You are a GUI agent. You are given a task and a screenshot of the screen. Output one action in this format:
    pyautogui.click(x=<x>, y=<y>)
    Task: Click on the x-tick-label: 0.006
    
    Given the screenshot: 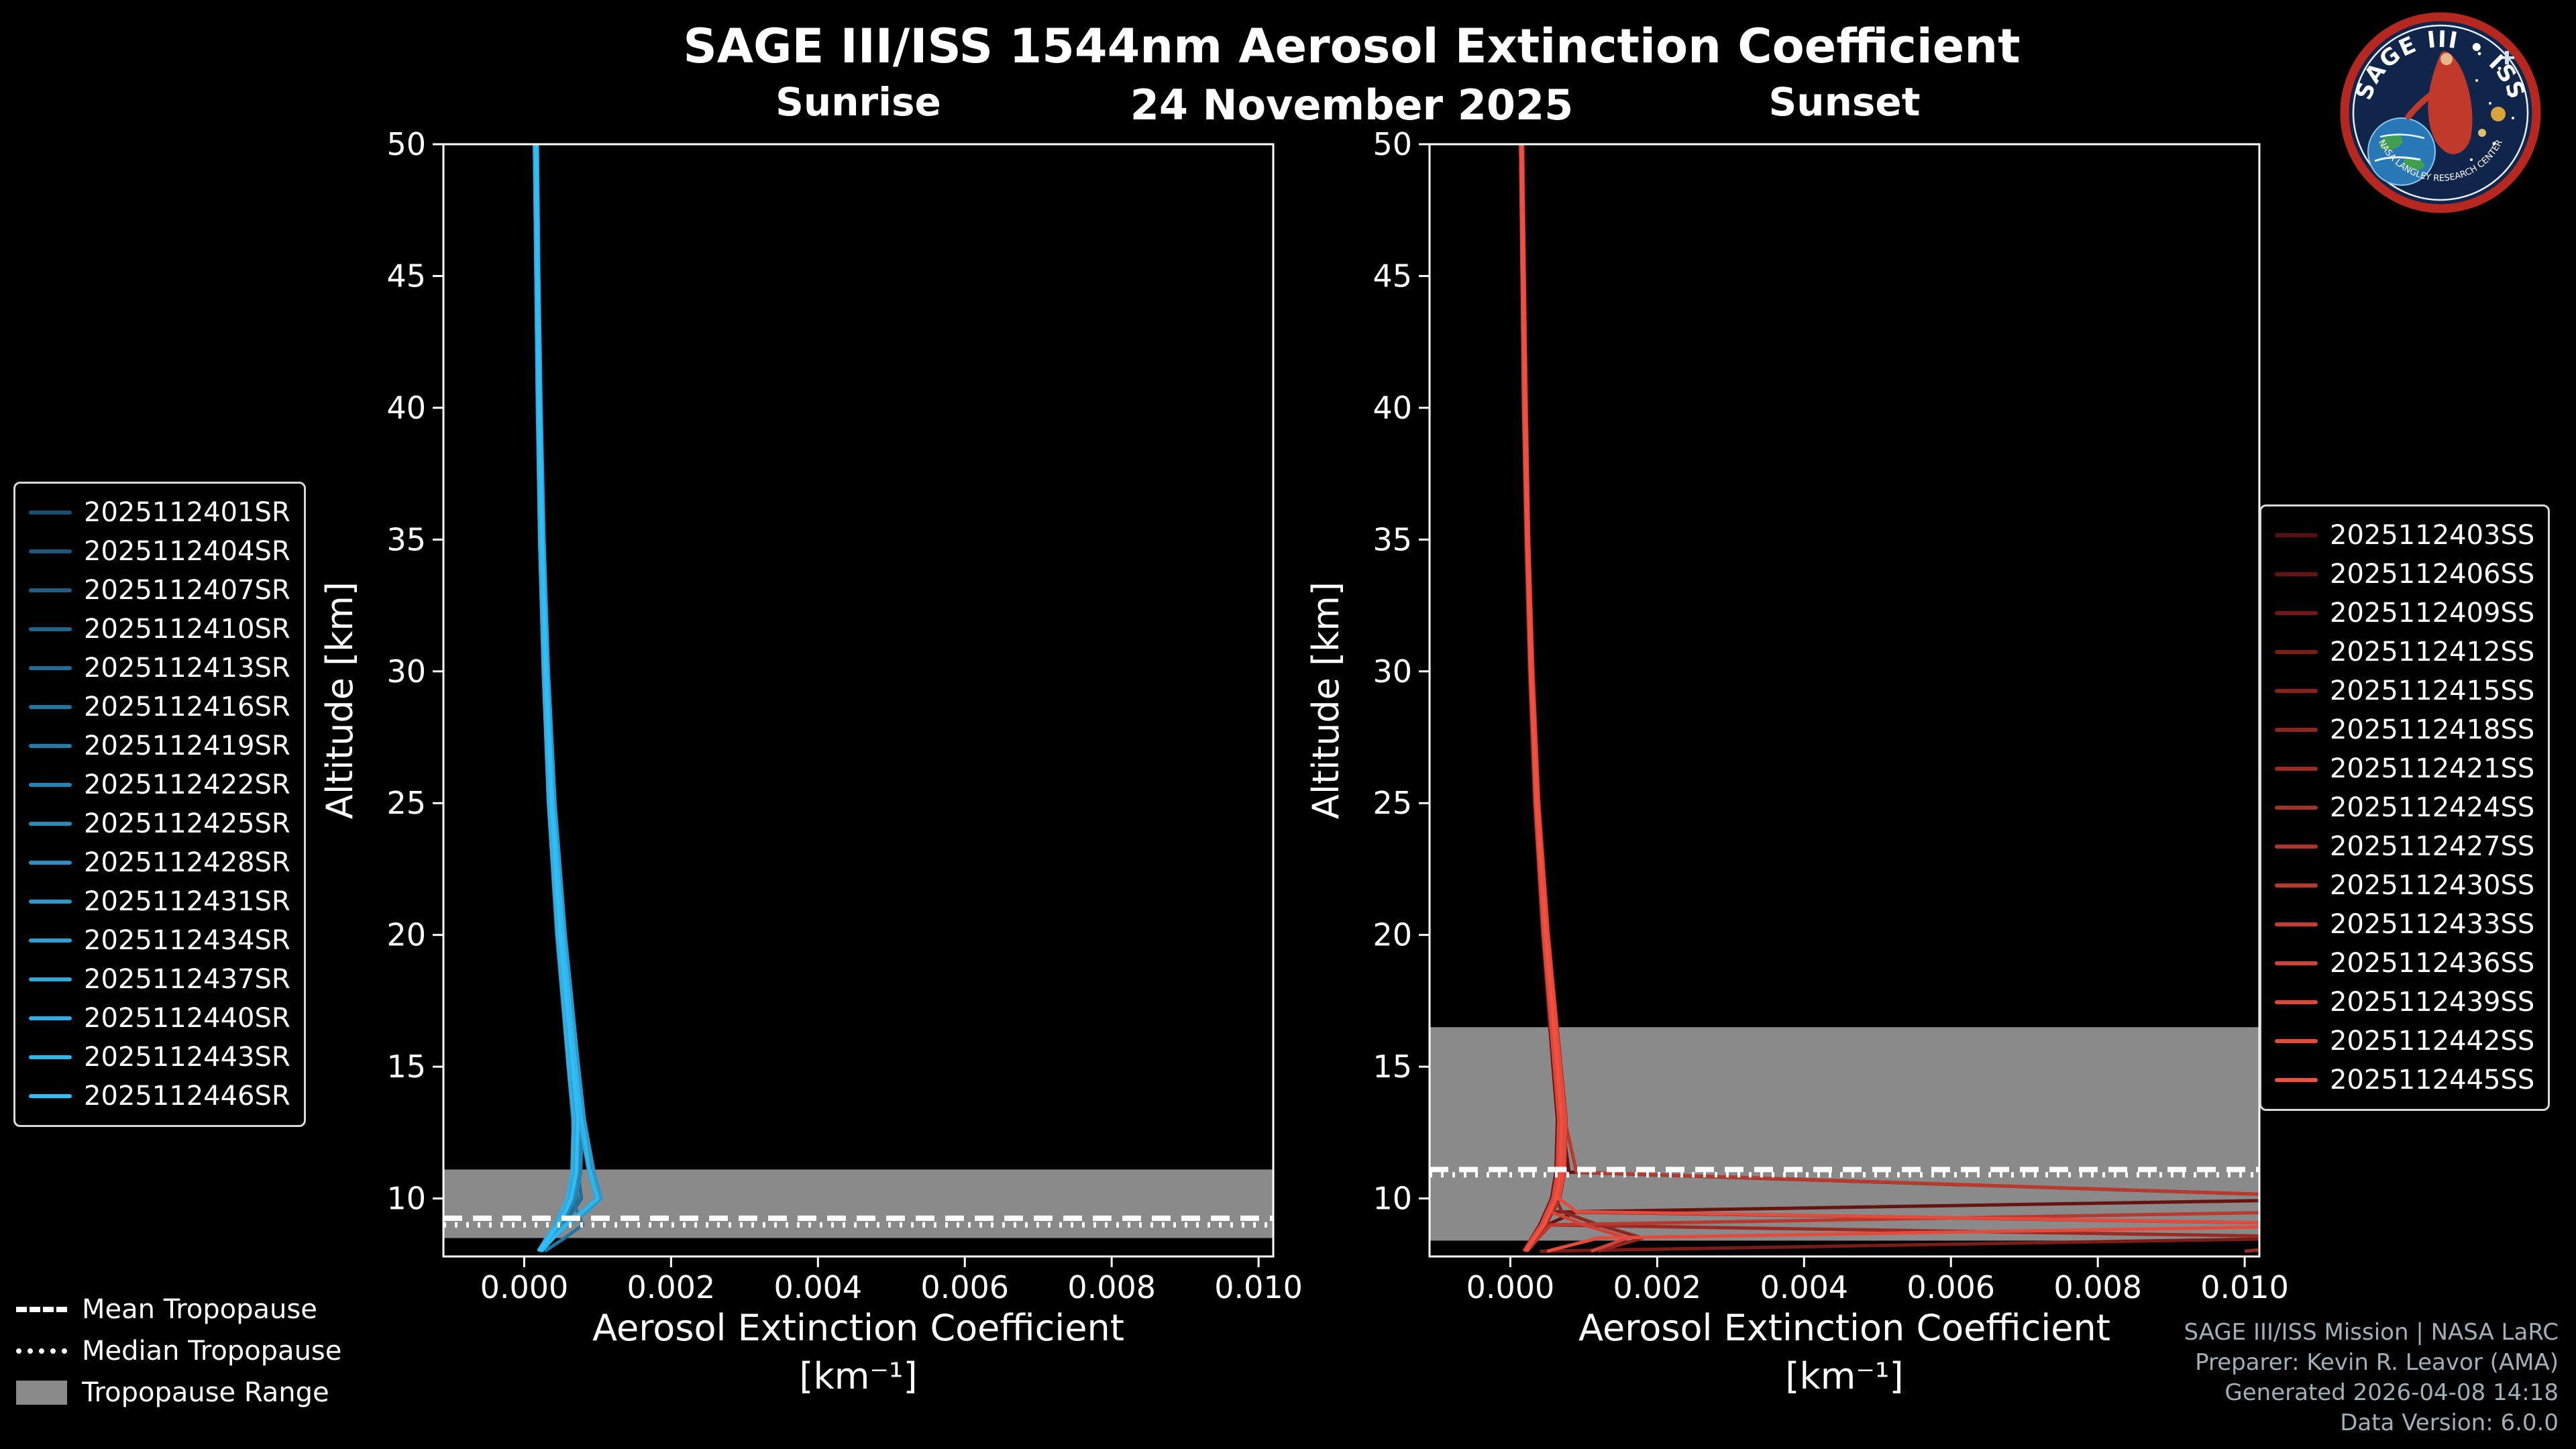 What is the action you would take?
    pyautogui.click(x=1951, y=1287)
    